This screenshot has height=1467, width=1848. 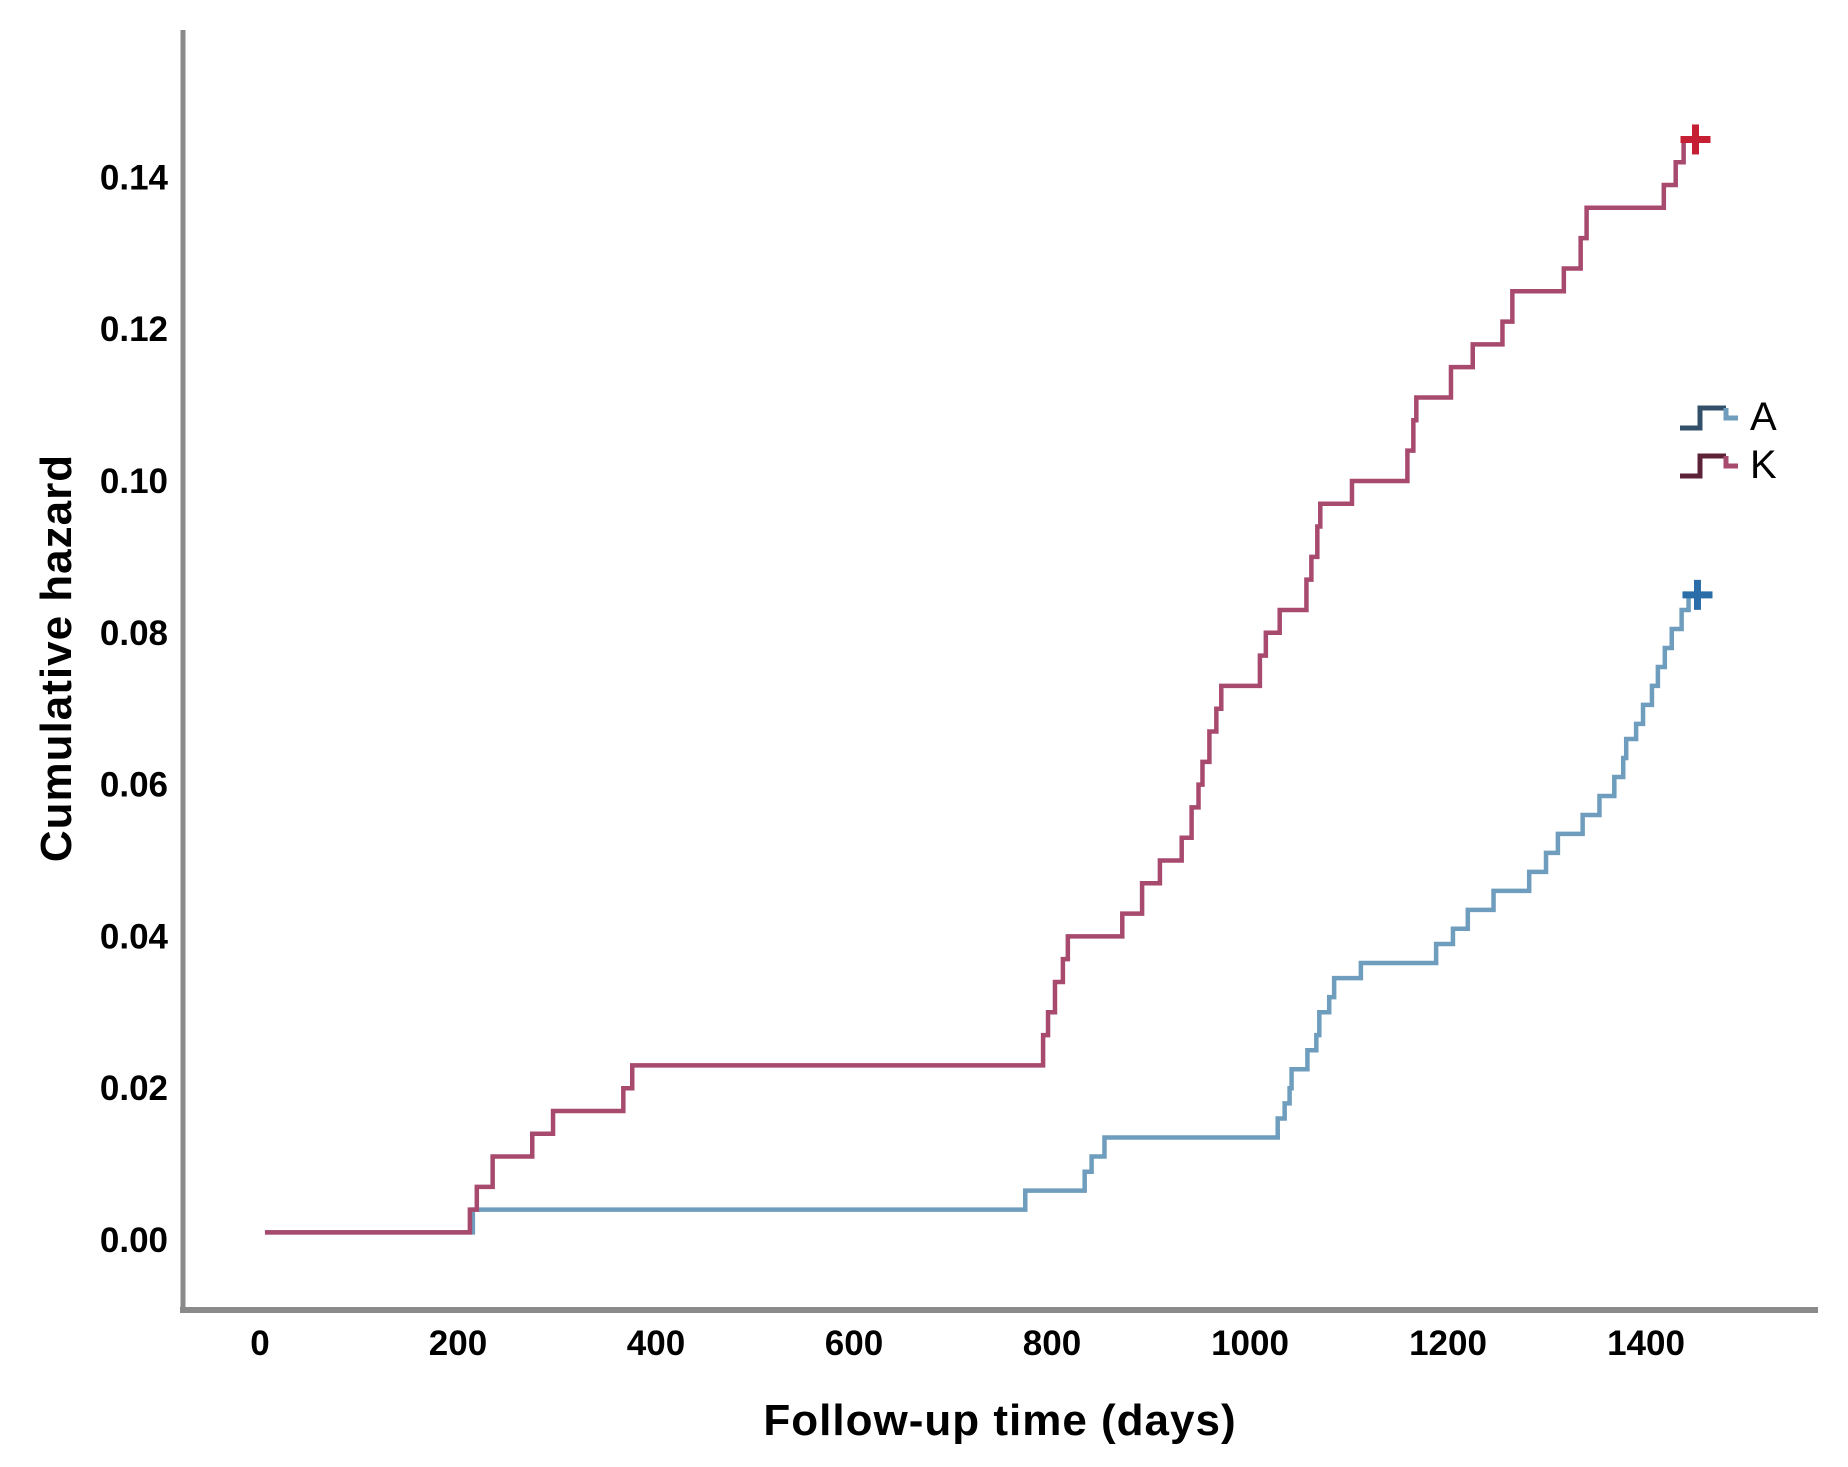 What do you see at coordinates (1727, 441) in the screenshot?
I see `legend: A K` at bounding box center [1727, 441].